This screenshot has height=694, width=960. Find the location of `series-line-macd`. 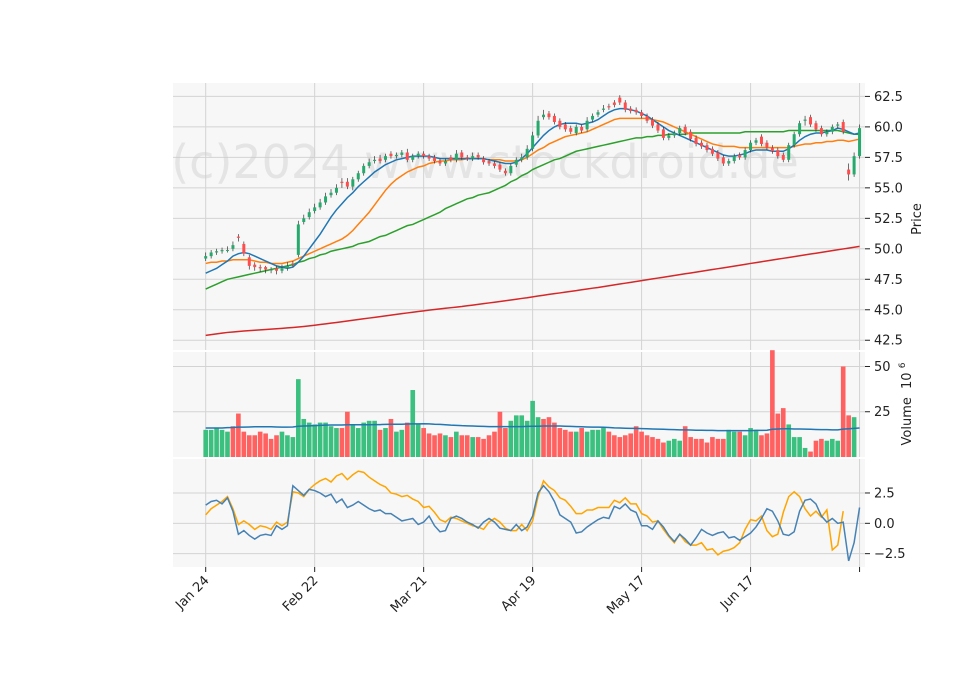

series-line-macd is located at coordinates (533, 523).